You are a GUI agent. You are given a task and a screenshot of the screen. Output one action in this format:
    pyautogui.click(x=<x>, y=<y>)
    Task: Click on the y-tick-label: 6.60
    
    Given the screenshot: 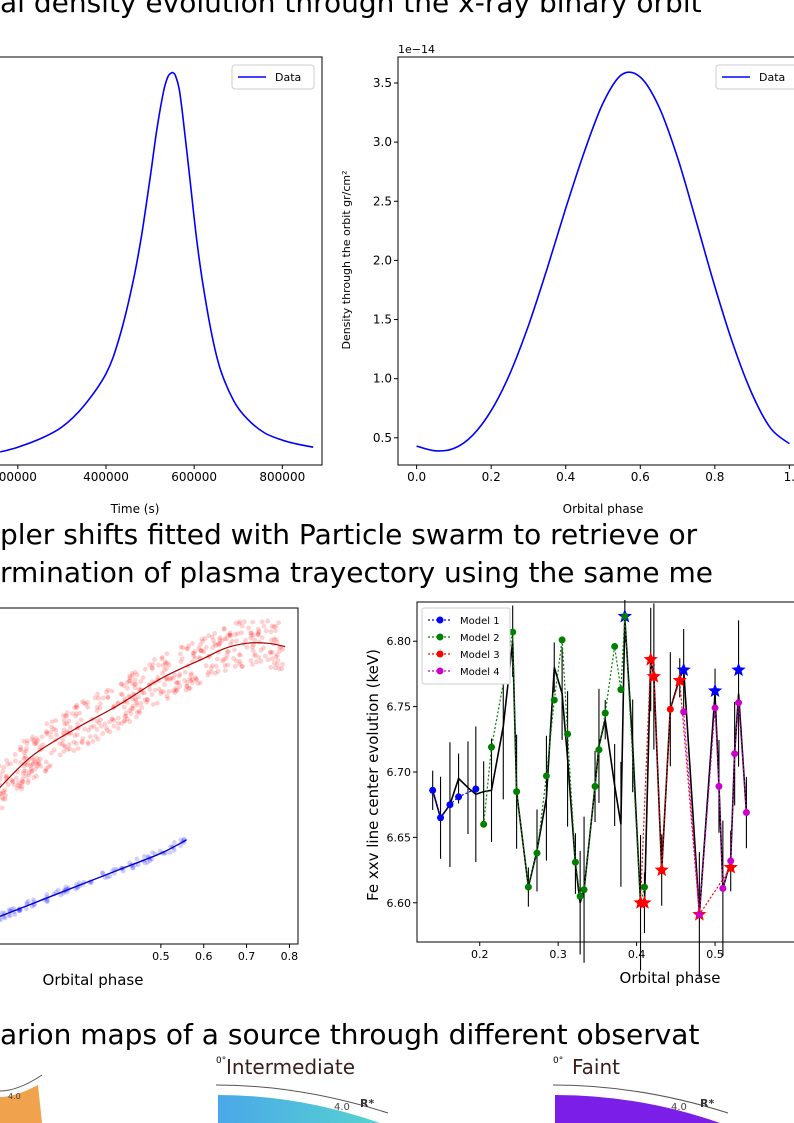 What is the action you would take?
    pyautogui.click(x=399, y=903)
    